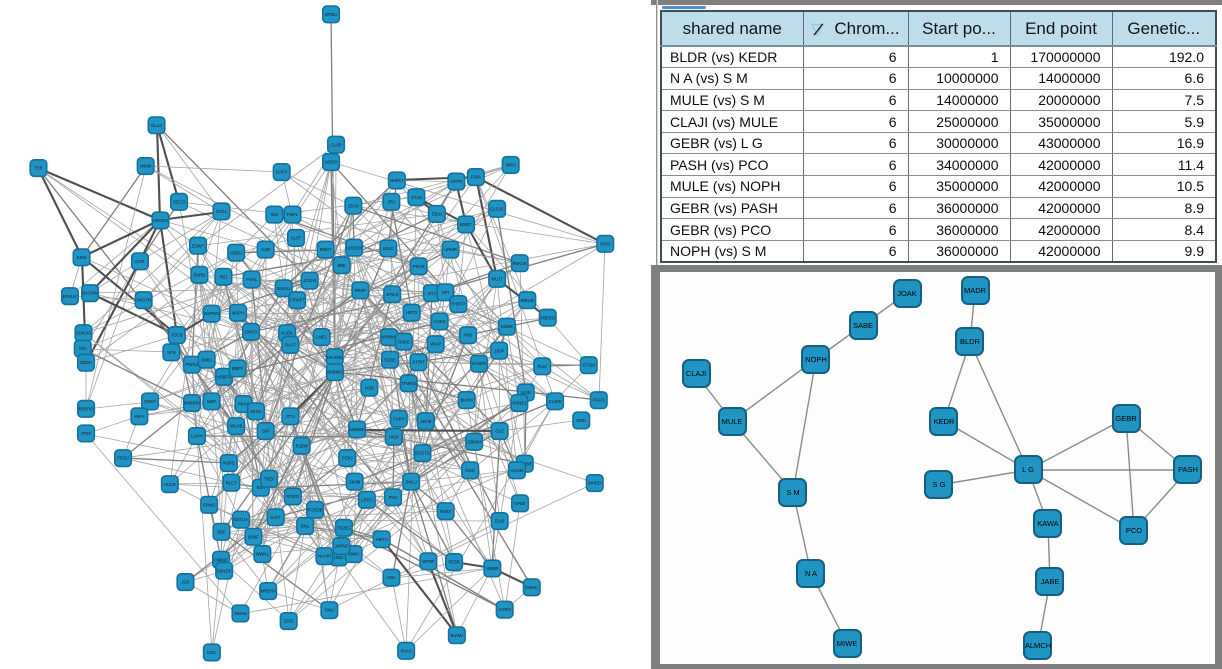 This screenshot has width=1222, height=669. Describe the element at coordinates (212, 313) in the screenshot. I see `svg-text: WAPWS` at that location.